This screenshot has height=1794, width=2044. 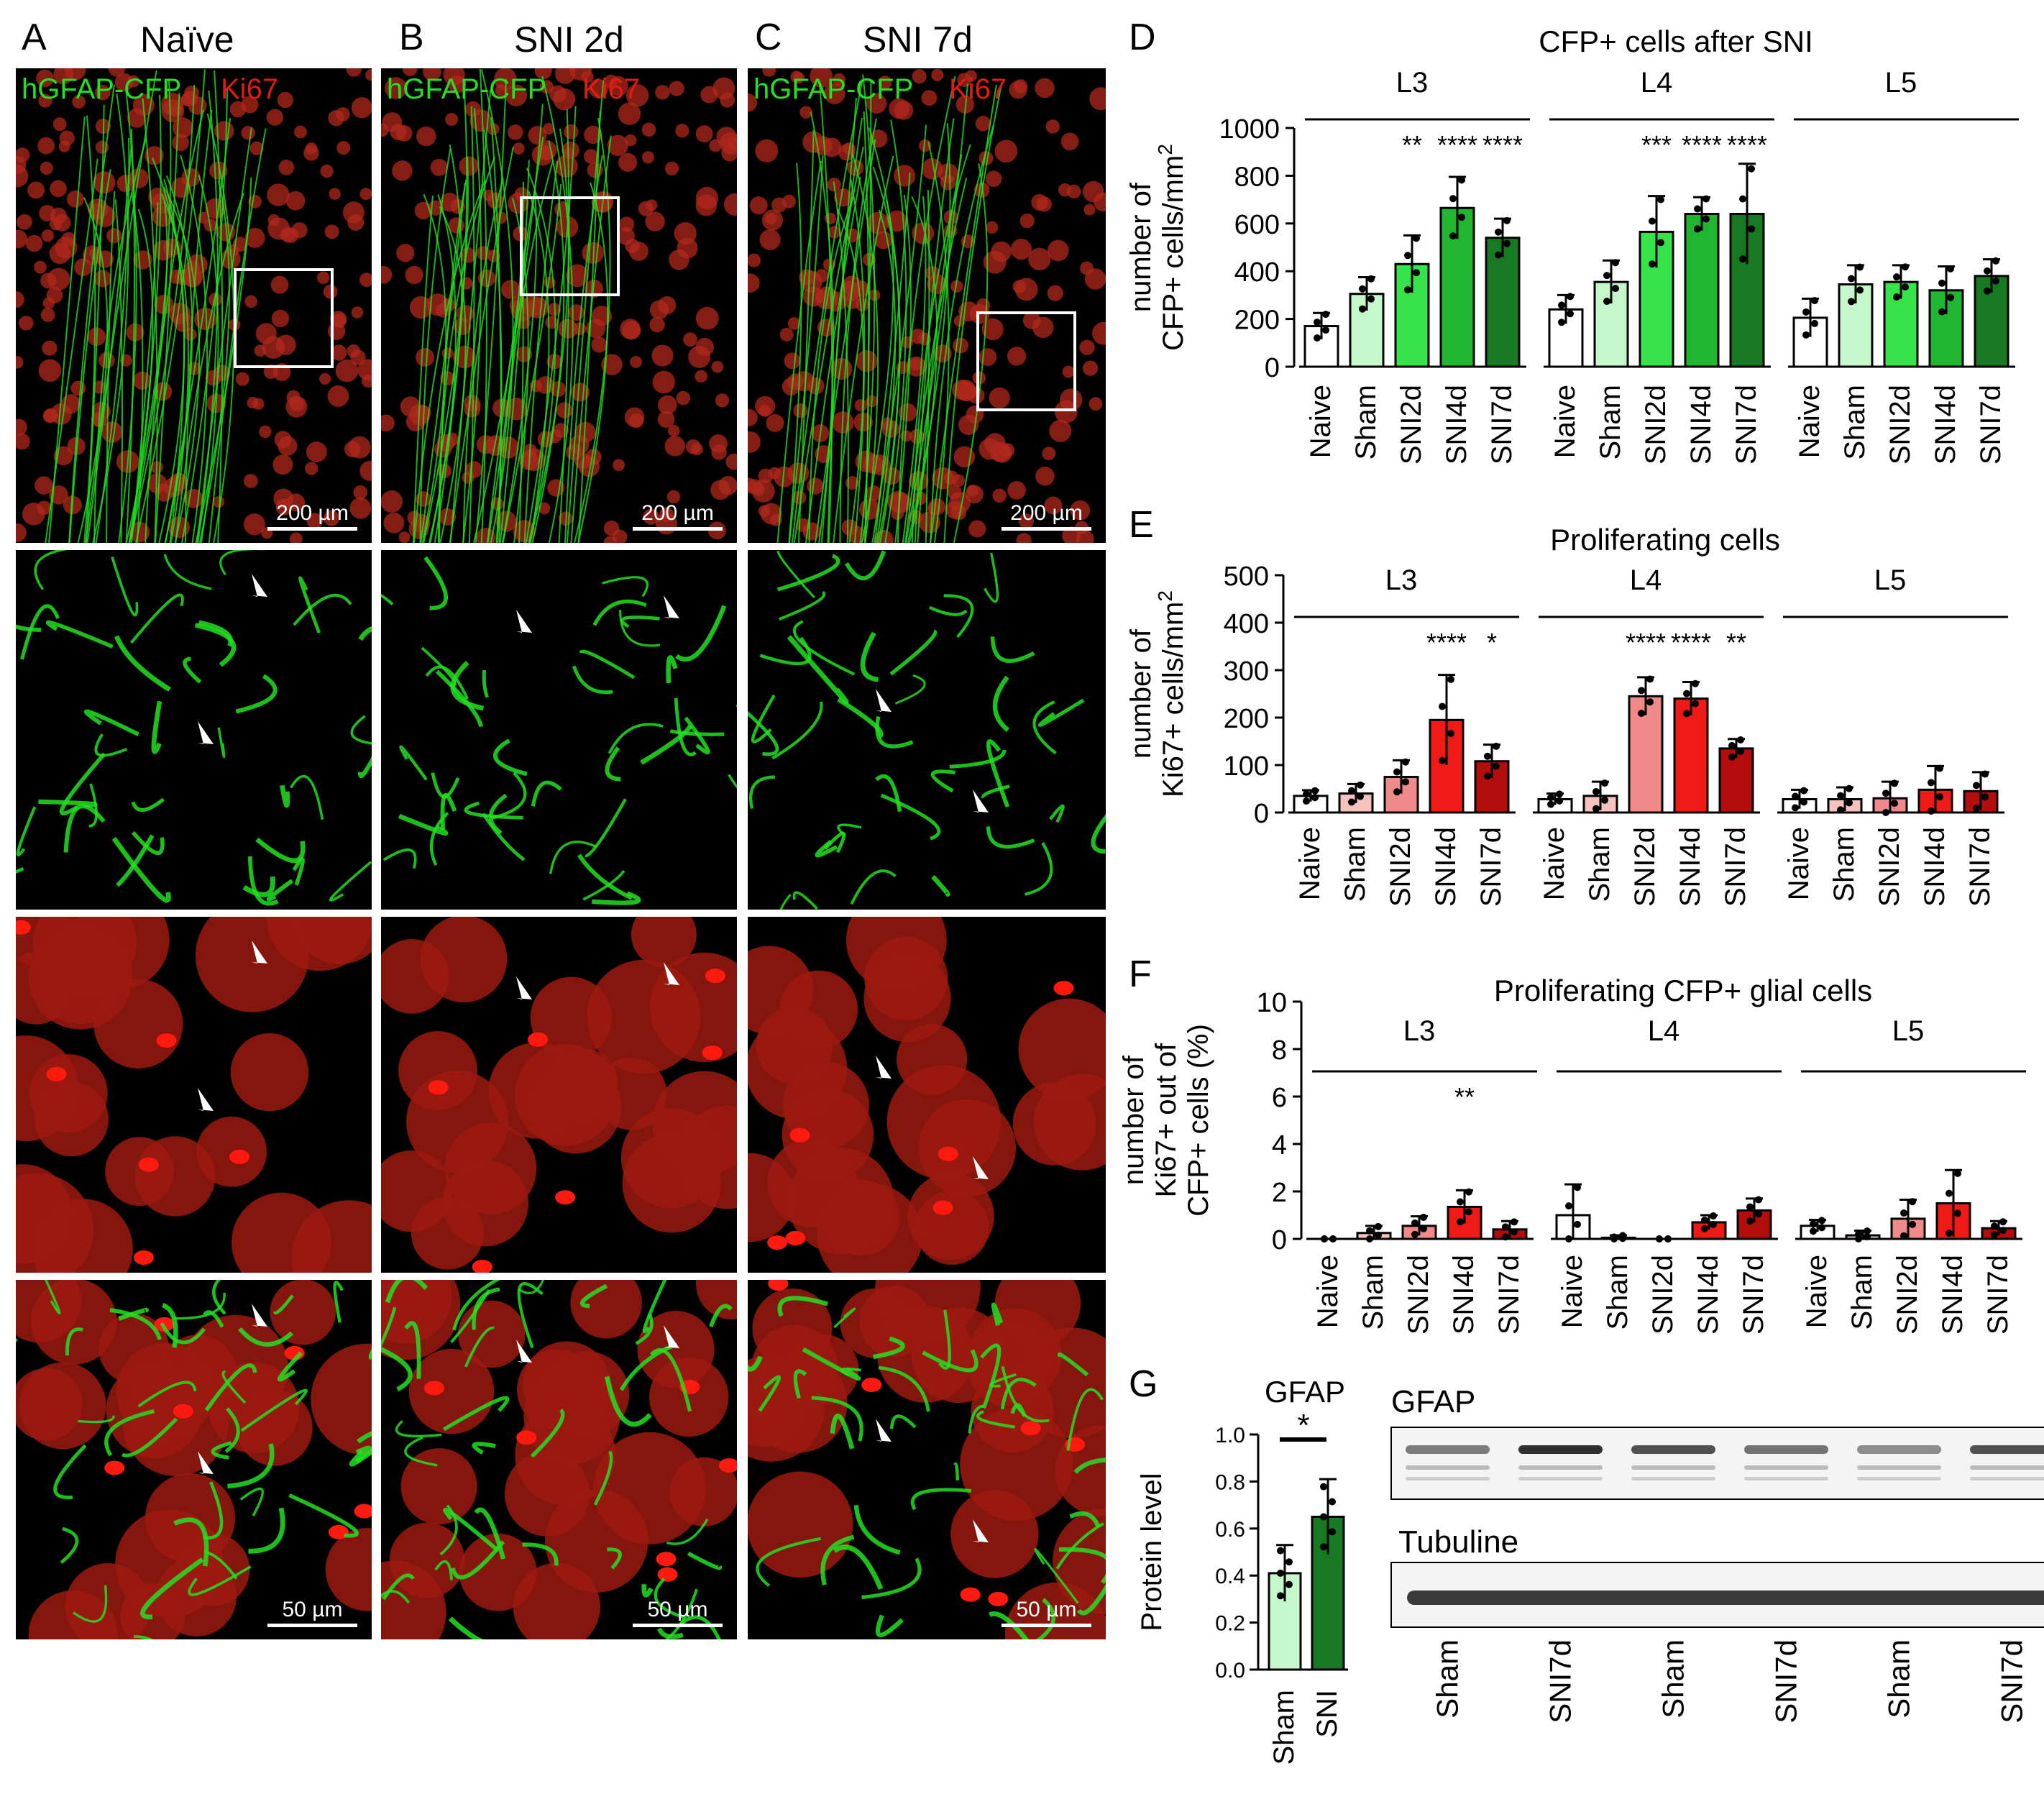 I want to click on column-title-naive: Naïve, so click(x=187, y=39).